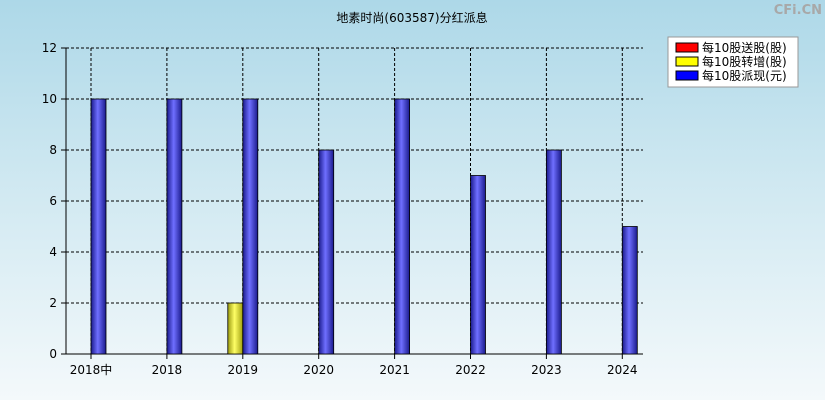 The height and width of the screenshot is (400, 825). Describe the element at coordinates (546, 370) in the screenshot. I see `x-tick-label: 2023` at that location.